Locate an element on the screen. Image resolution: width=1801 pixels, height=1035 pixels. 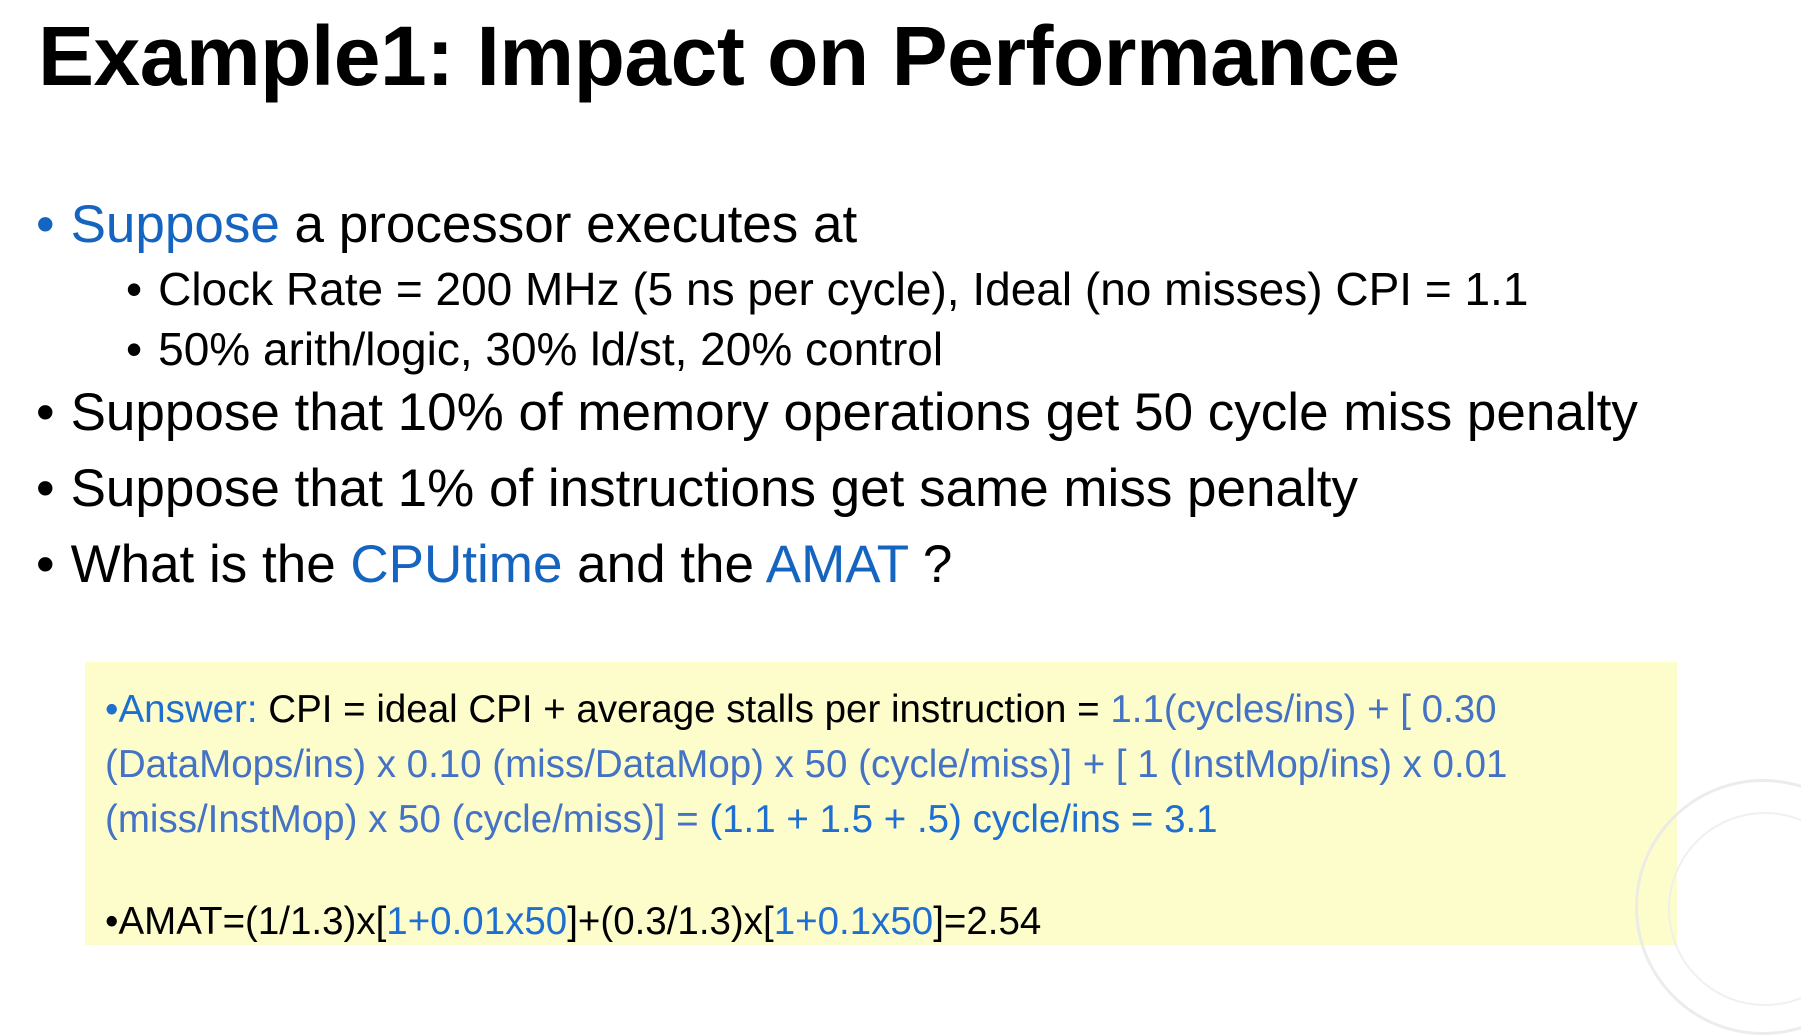
slide-title: Example1: Impact on Performance is located at coordinates (719, 56).